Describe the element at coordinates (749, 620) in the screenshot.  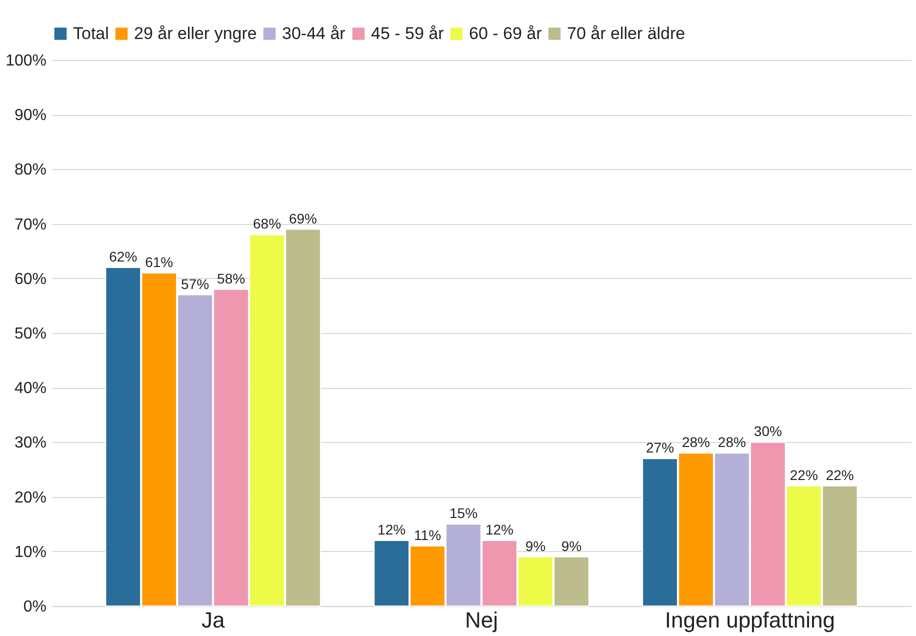
I see `x-tick-label: Ingen uppfattning` at that location.